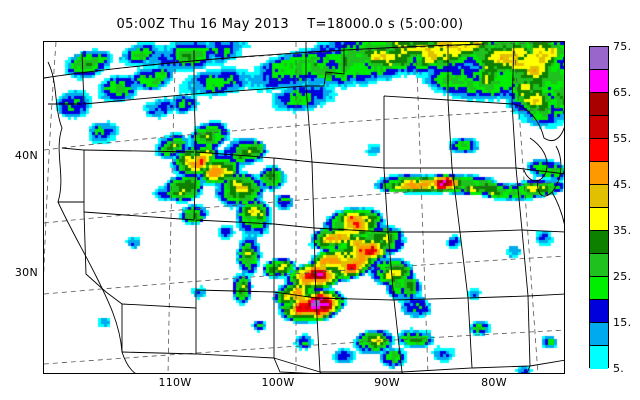 Image resolution: width=640 pixels, height=400 pixels. I want to click on colorbar-tick-45: 45., so click(622, 184).